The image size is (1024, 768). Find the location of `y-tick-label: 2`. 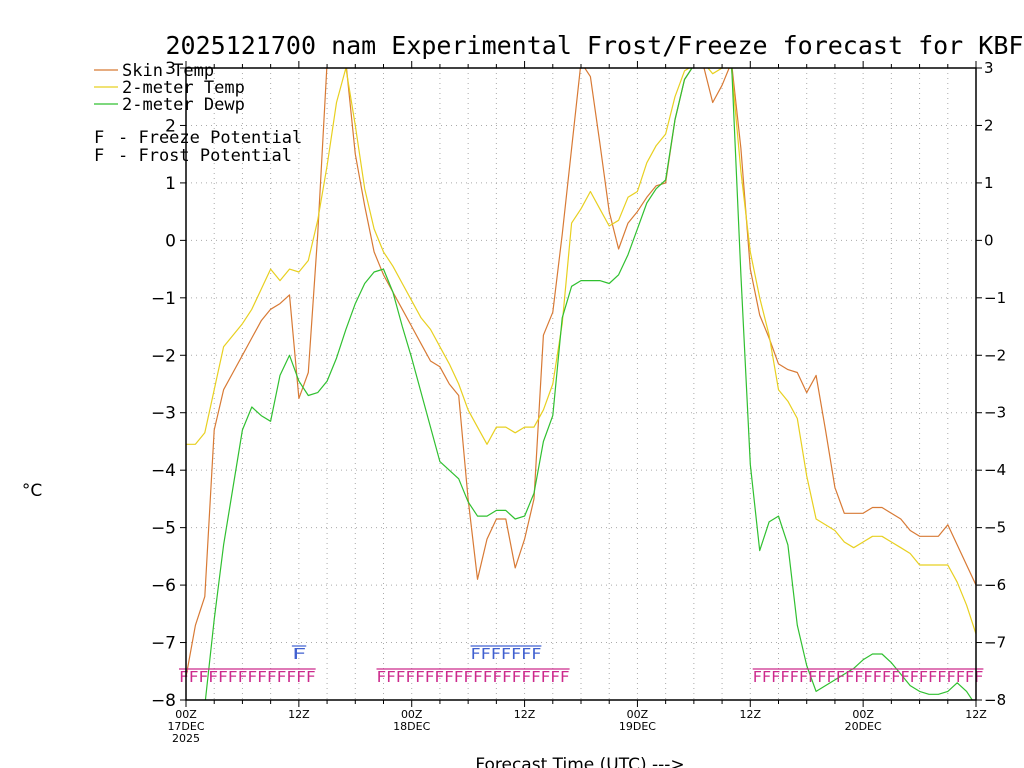

y-tick-label: 2 is located at coordinates (170, 126).